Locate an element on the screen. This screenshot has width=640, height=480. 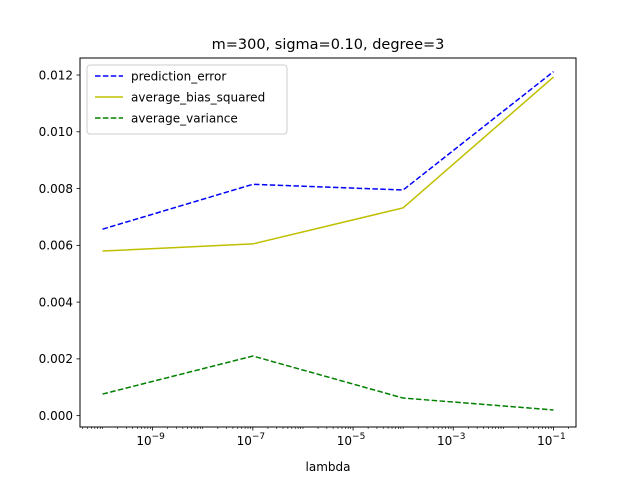
legend-label: prediction_error is located at coordinates (178, 76).